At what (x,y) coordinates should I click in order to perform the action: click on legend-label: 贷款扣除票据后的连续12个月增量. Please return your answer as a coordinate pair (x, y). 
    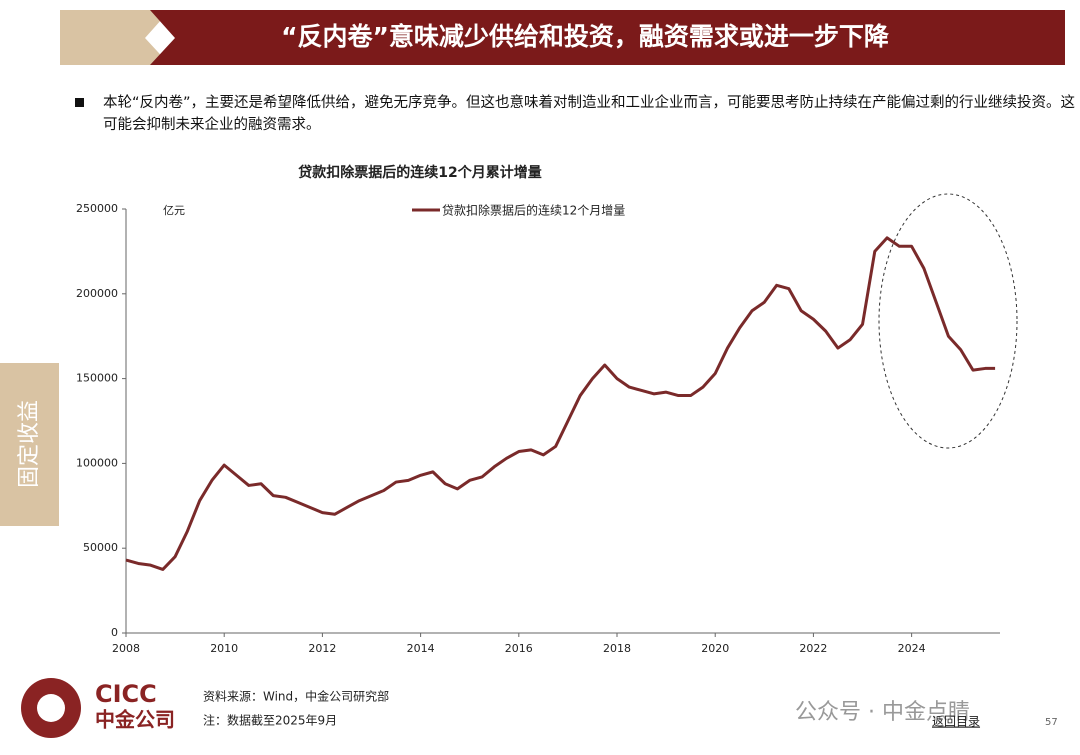
    Looking at the image, I should click on (533, 210).